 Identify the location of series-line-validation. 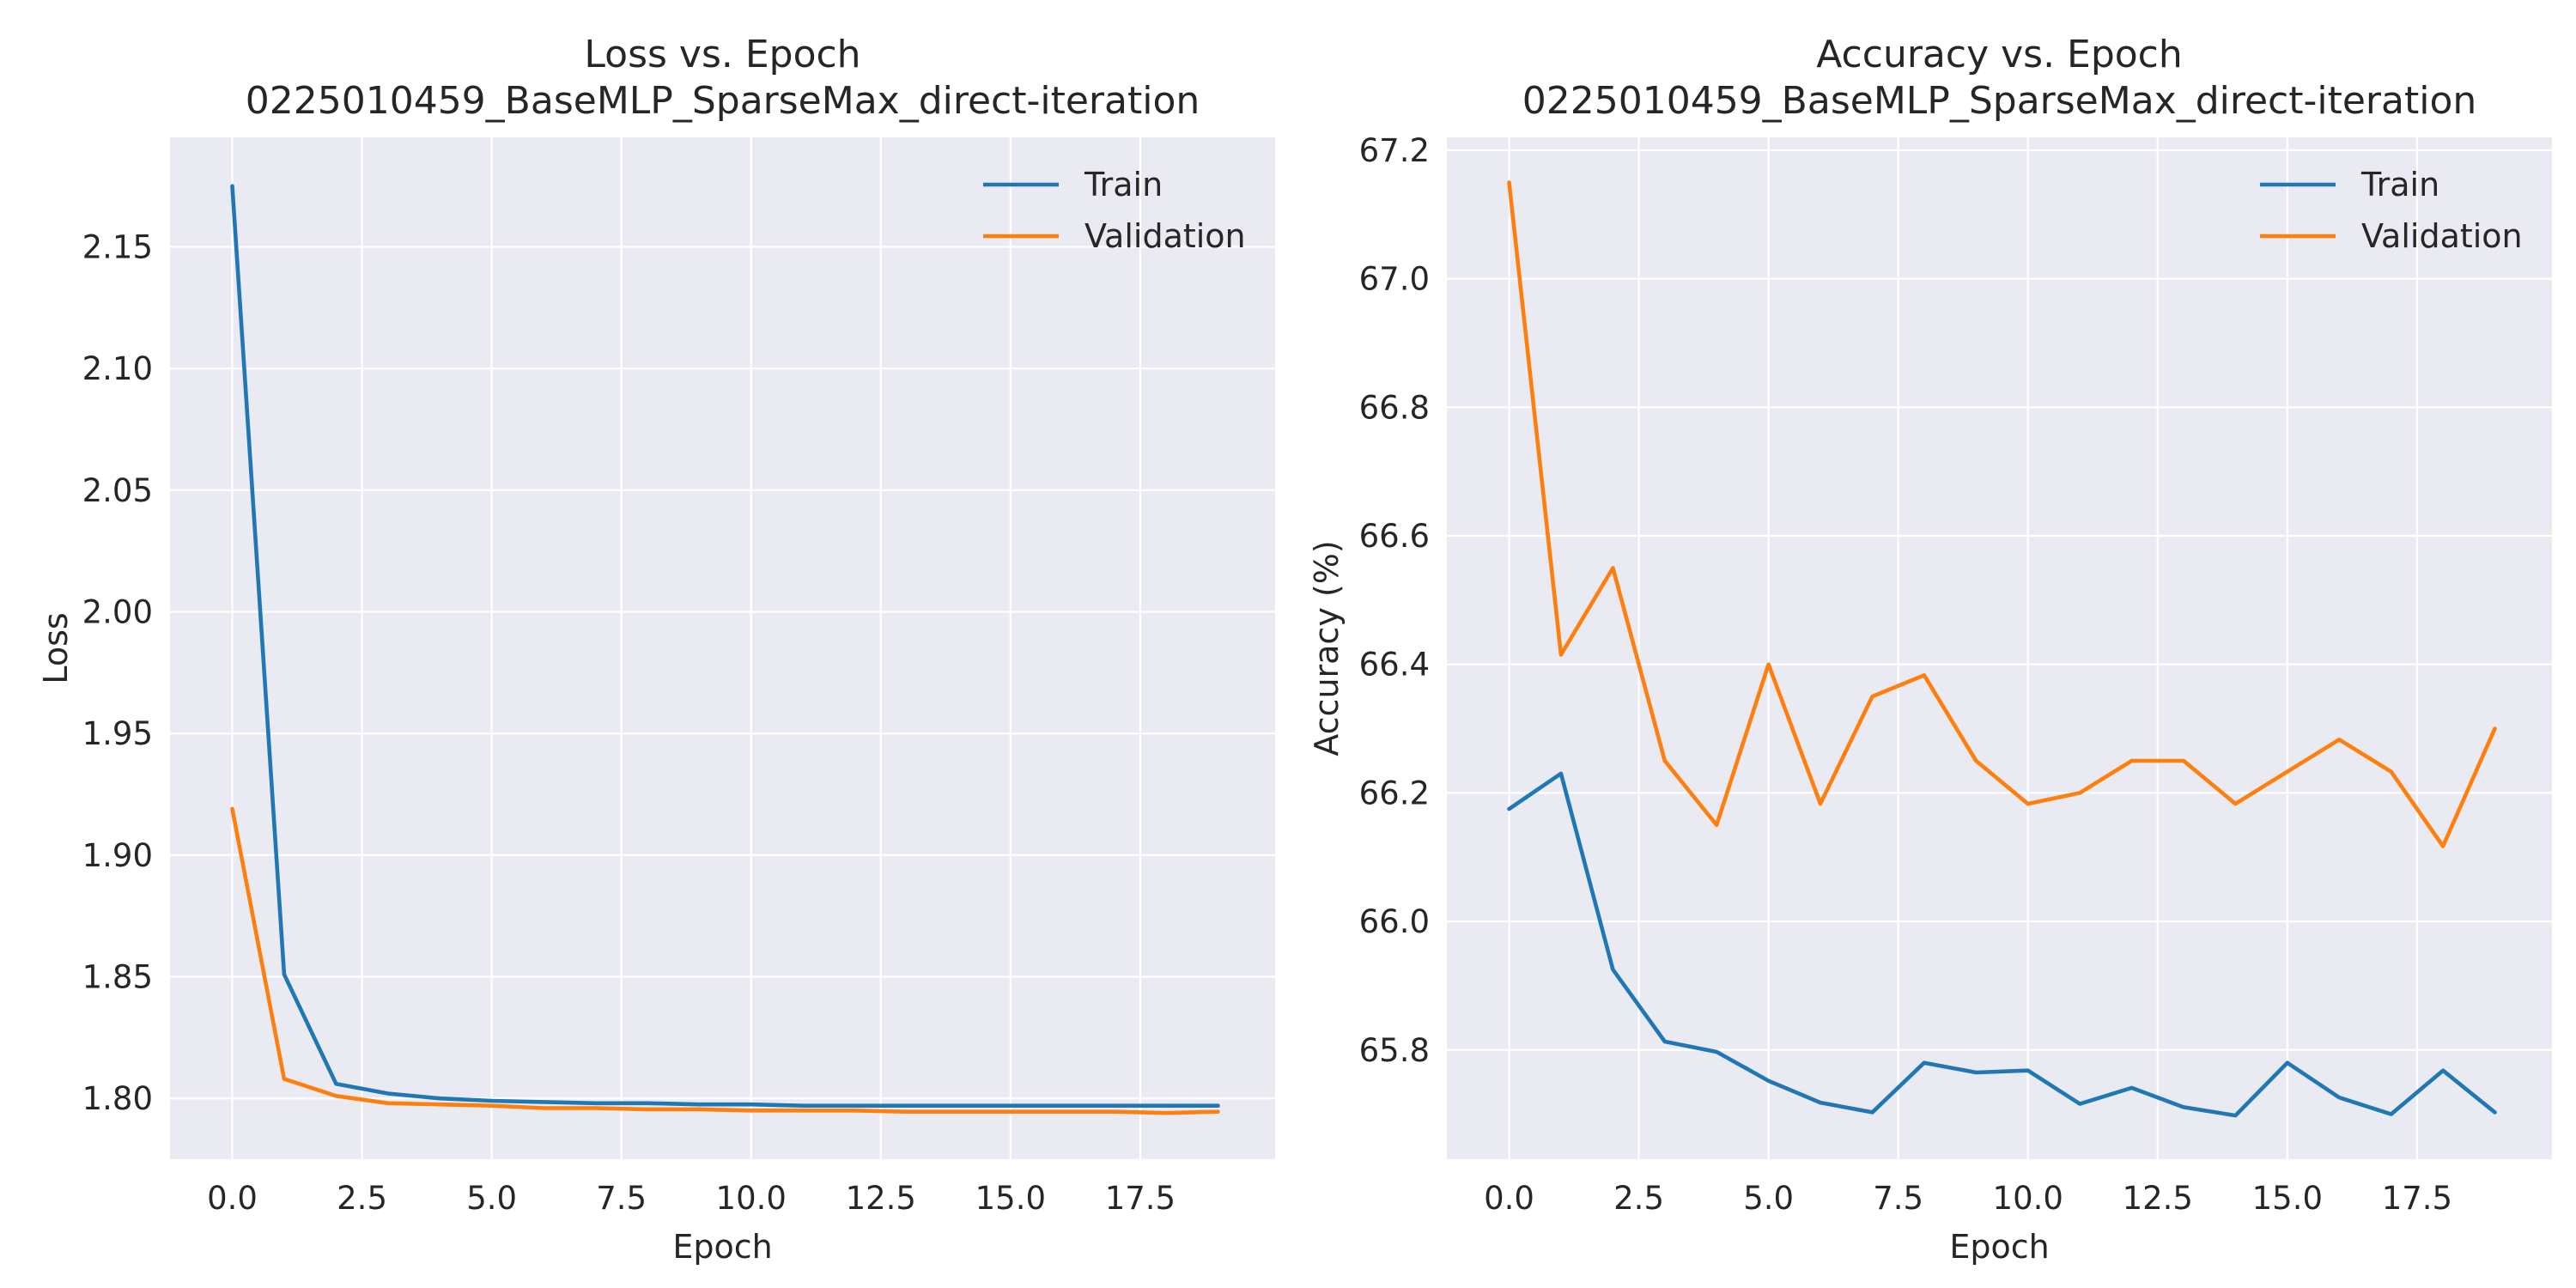
(725, 961).